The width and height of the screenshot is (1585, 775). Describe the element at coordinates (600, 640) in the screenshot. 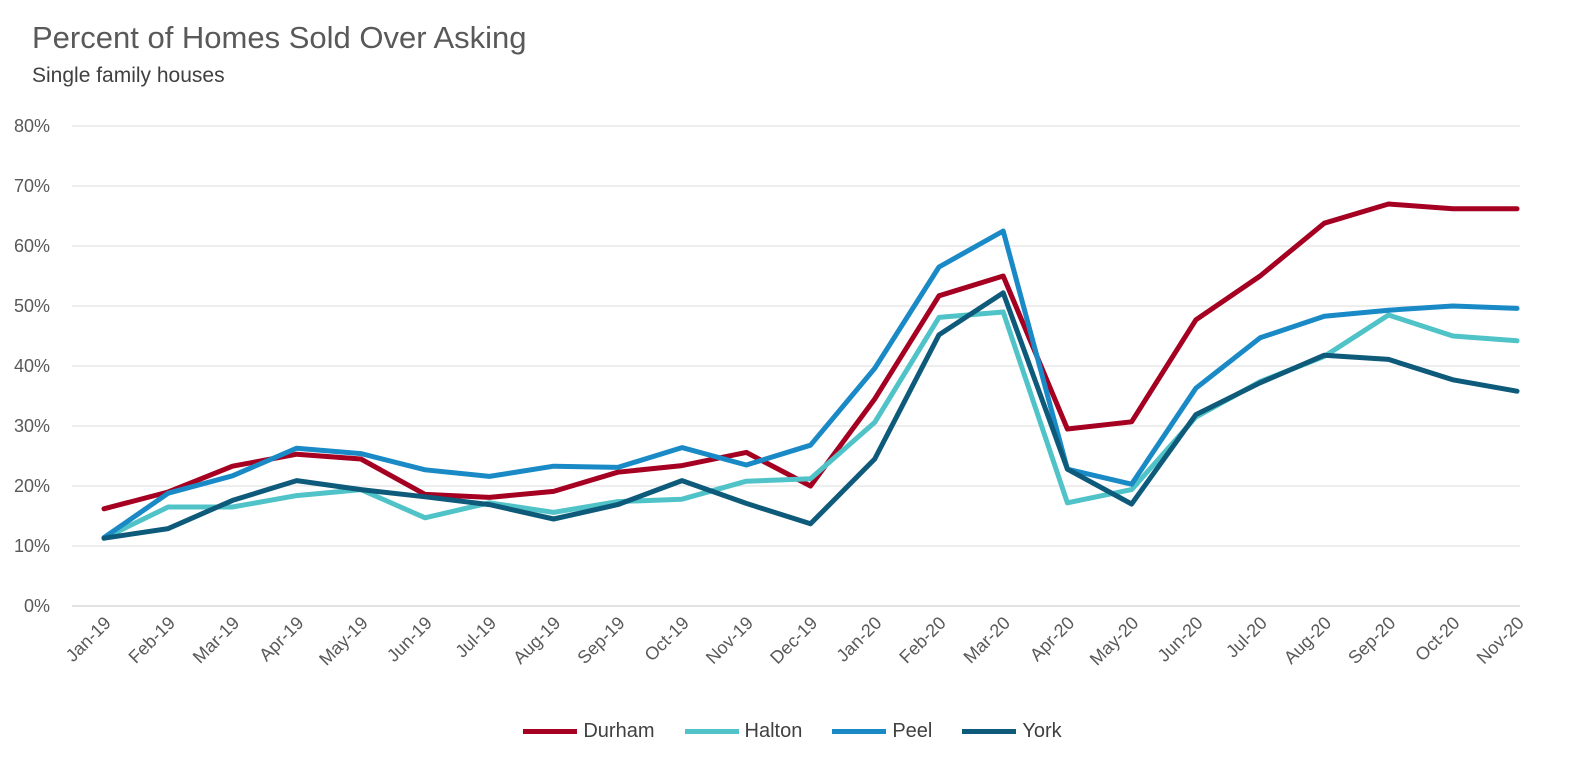

I see `x-tick-label: Sep-19` at that location.